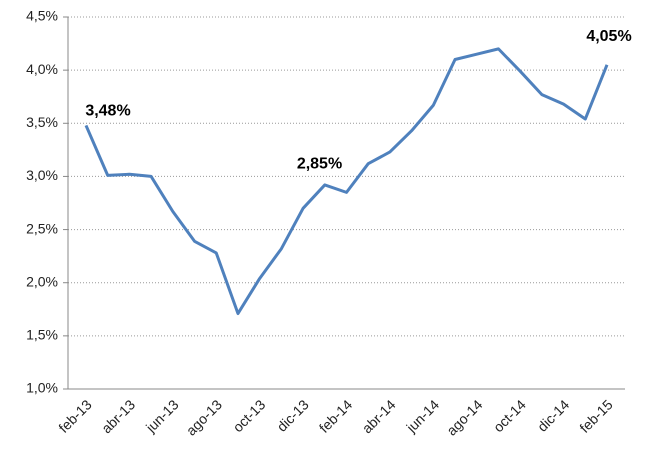  I want to click on x-tick-label: dic-14, so click(553, 415).